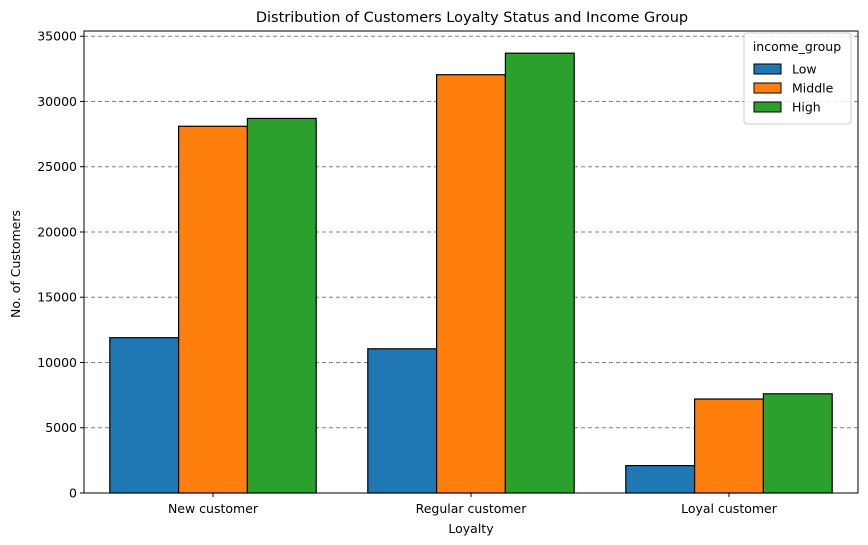 This screenshot has width=868, height=545. What do you see at coordinates (57, 101) in the screenshot?
I see `y-tick-label: 30000` at bounding box center [57, 101].